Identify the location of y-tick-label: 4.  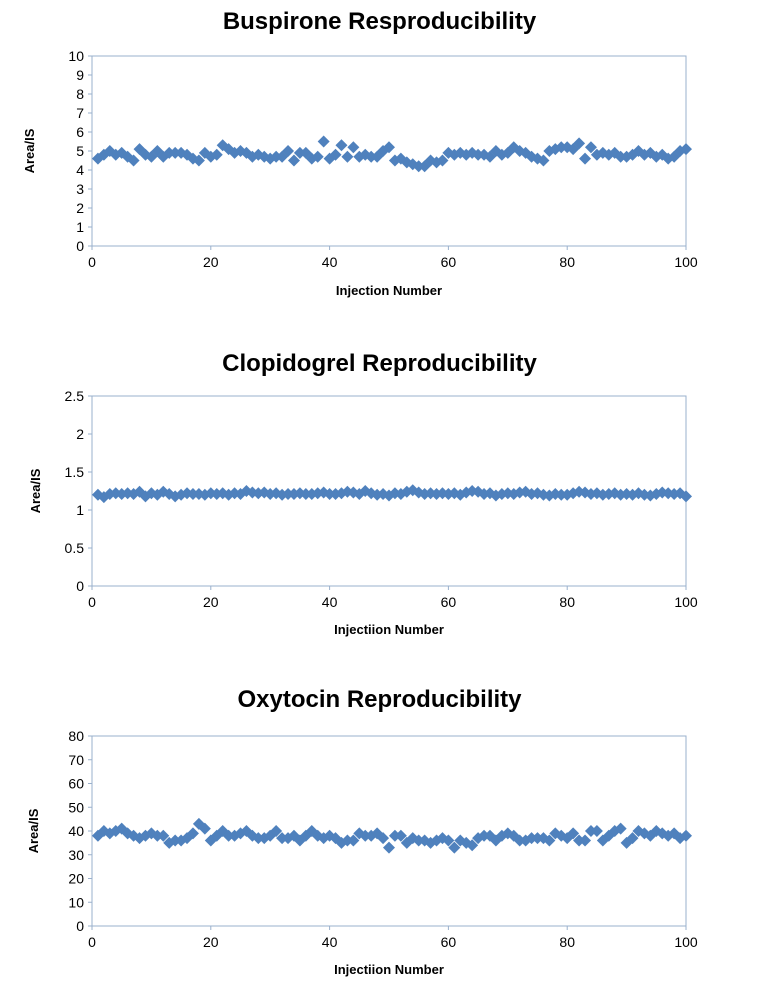
(80, 170).